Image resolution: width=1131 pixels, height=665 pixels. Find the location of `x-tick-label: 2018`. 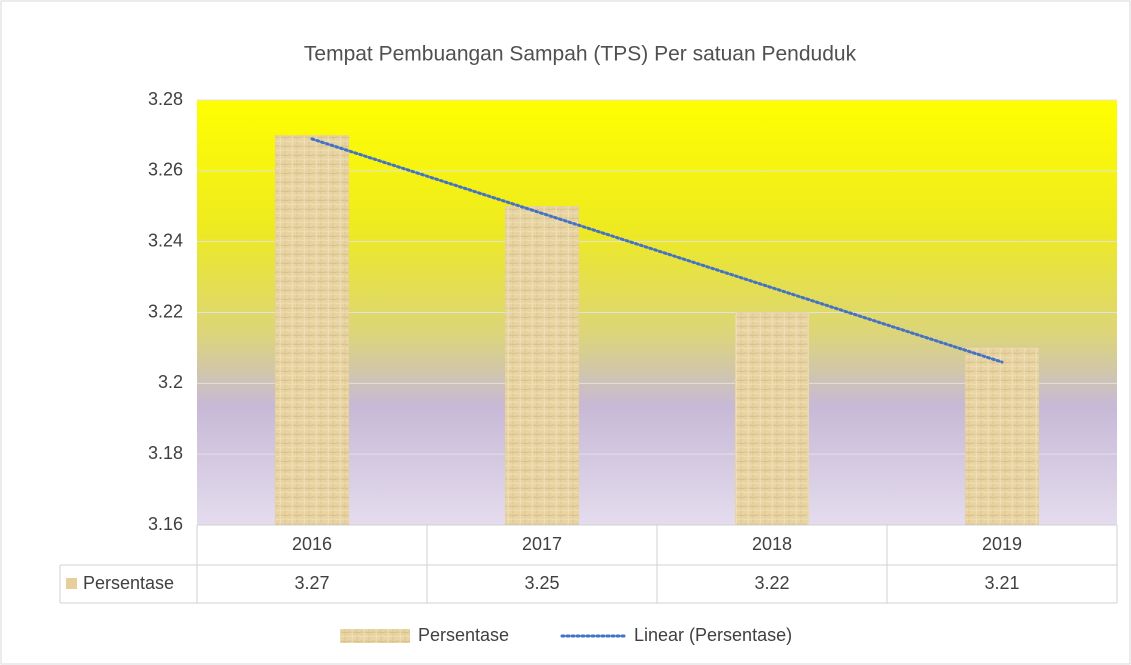

x-tick-label: 2018 is located at coordinates (772, 544).